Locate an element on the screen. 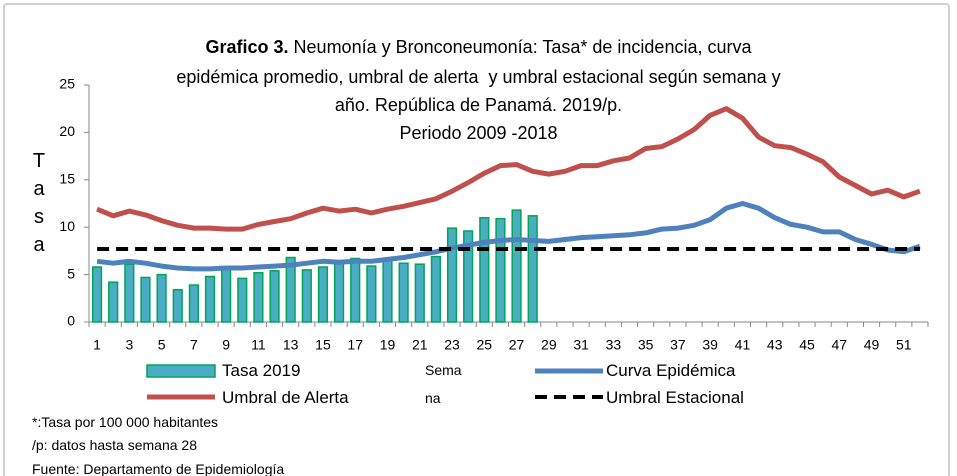 This screenshot has width=957, height=476. note: /p: datos hasta semana 28 is located at coordinates (114, 445).